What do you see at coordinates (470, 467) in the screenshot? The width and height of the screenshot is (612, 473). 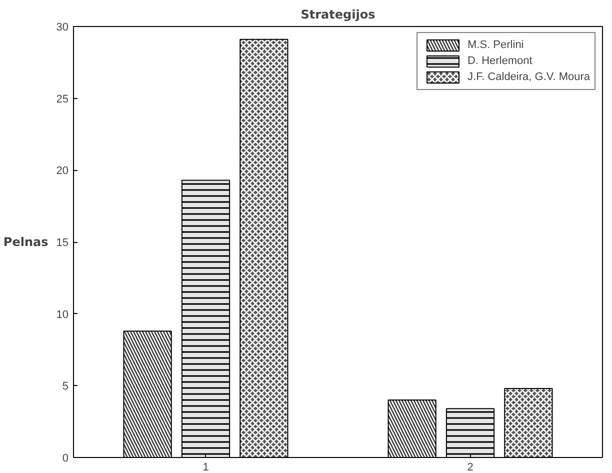 I see `x-tick-label: 2` at bounding box center [470, 467].